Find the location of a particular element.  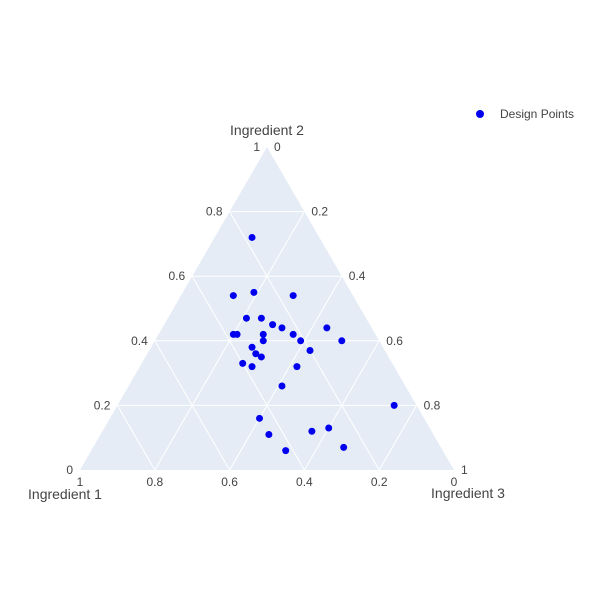

tick-label-ingredient-2: 0.8 is located at coordinates (214, 212).